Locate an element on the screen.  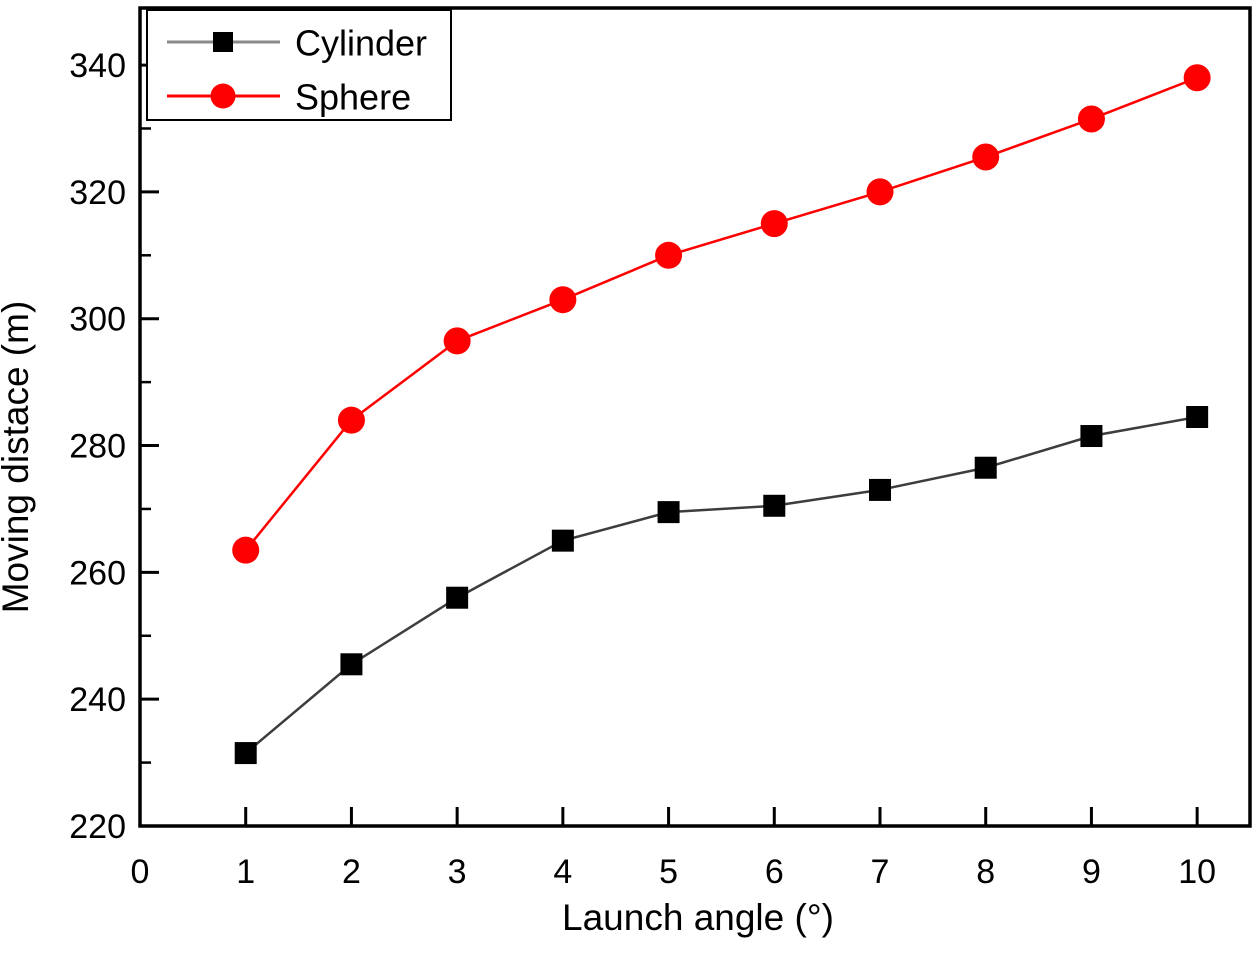
legend-cylinder-label: Cylinder is located at coordinates (361, 43).